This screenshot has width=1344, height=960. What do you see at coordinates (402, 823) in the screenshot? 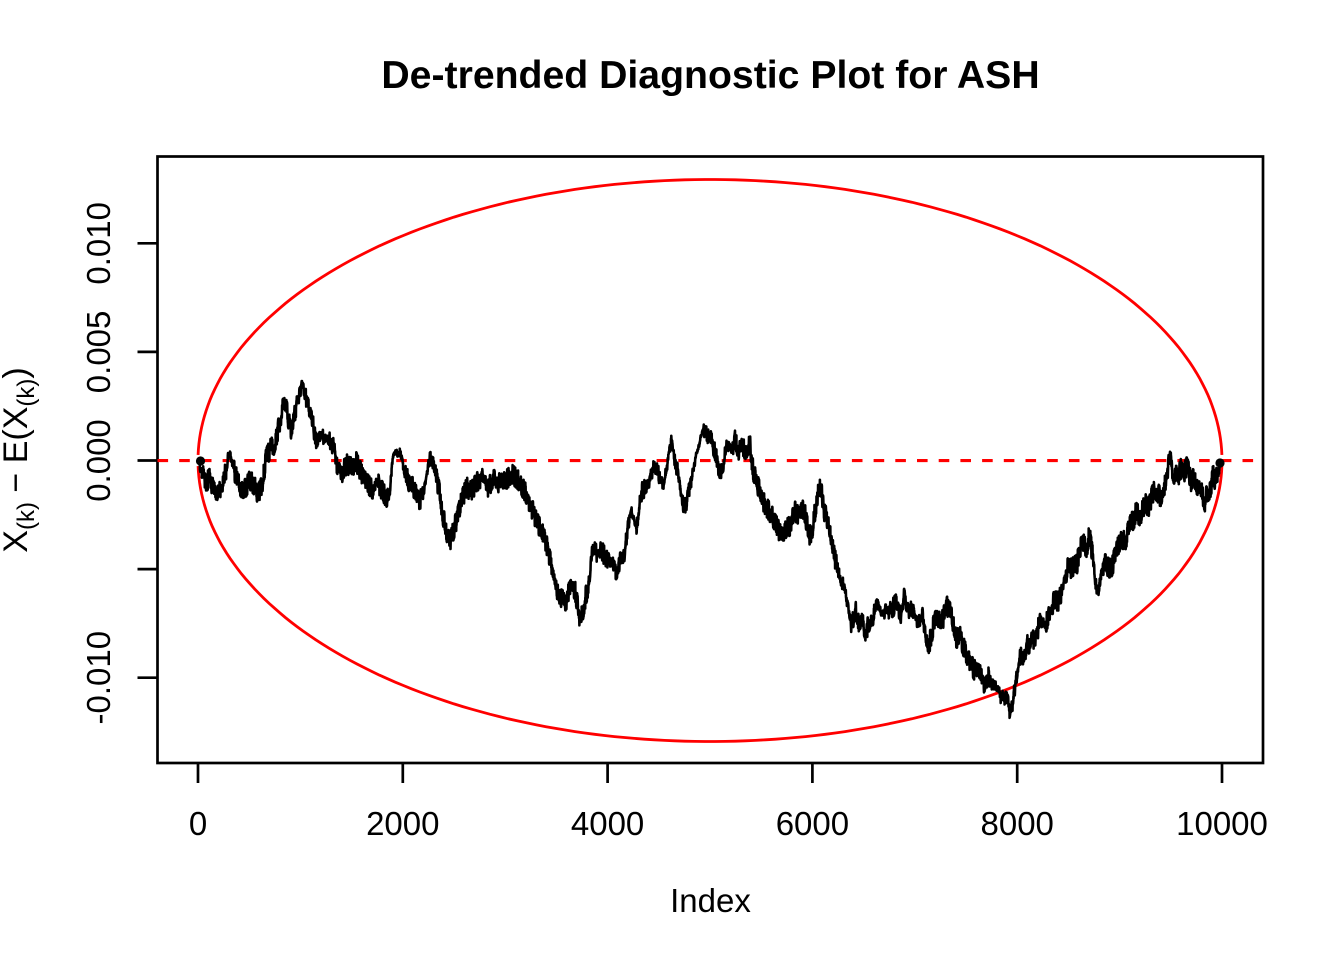
I see `svg-text: 2000` at bounding box center [402, 823].